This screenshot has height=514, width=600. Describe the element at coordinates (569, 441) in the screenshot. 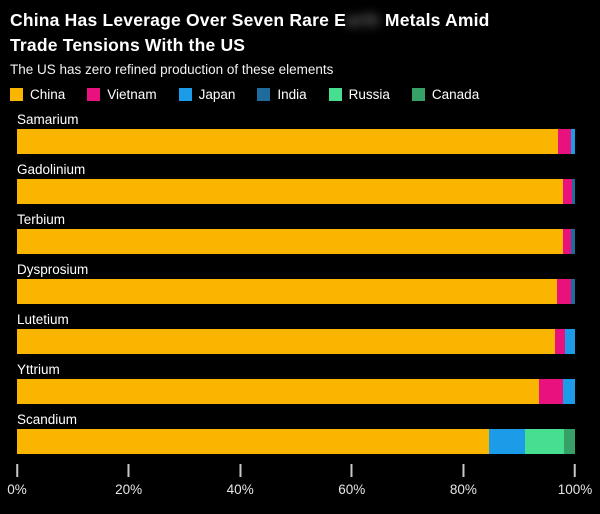

I see `bar-segment-canada` at that location.